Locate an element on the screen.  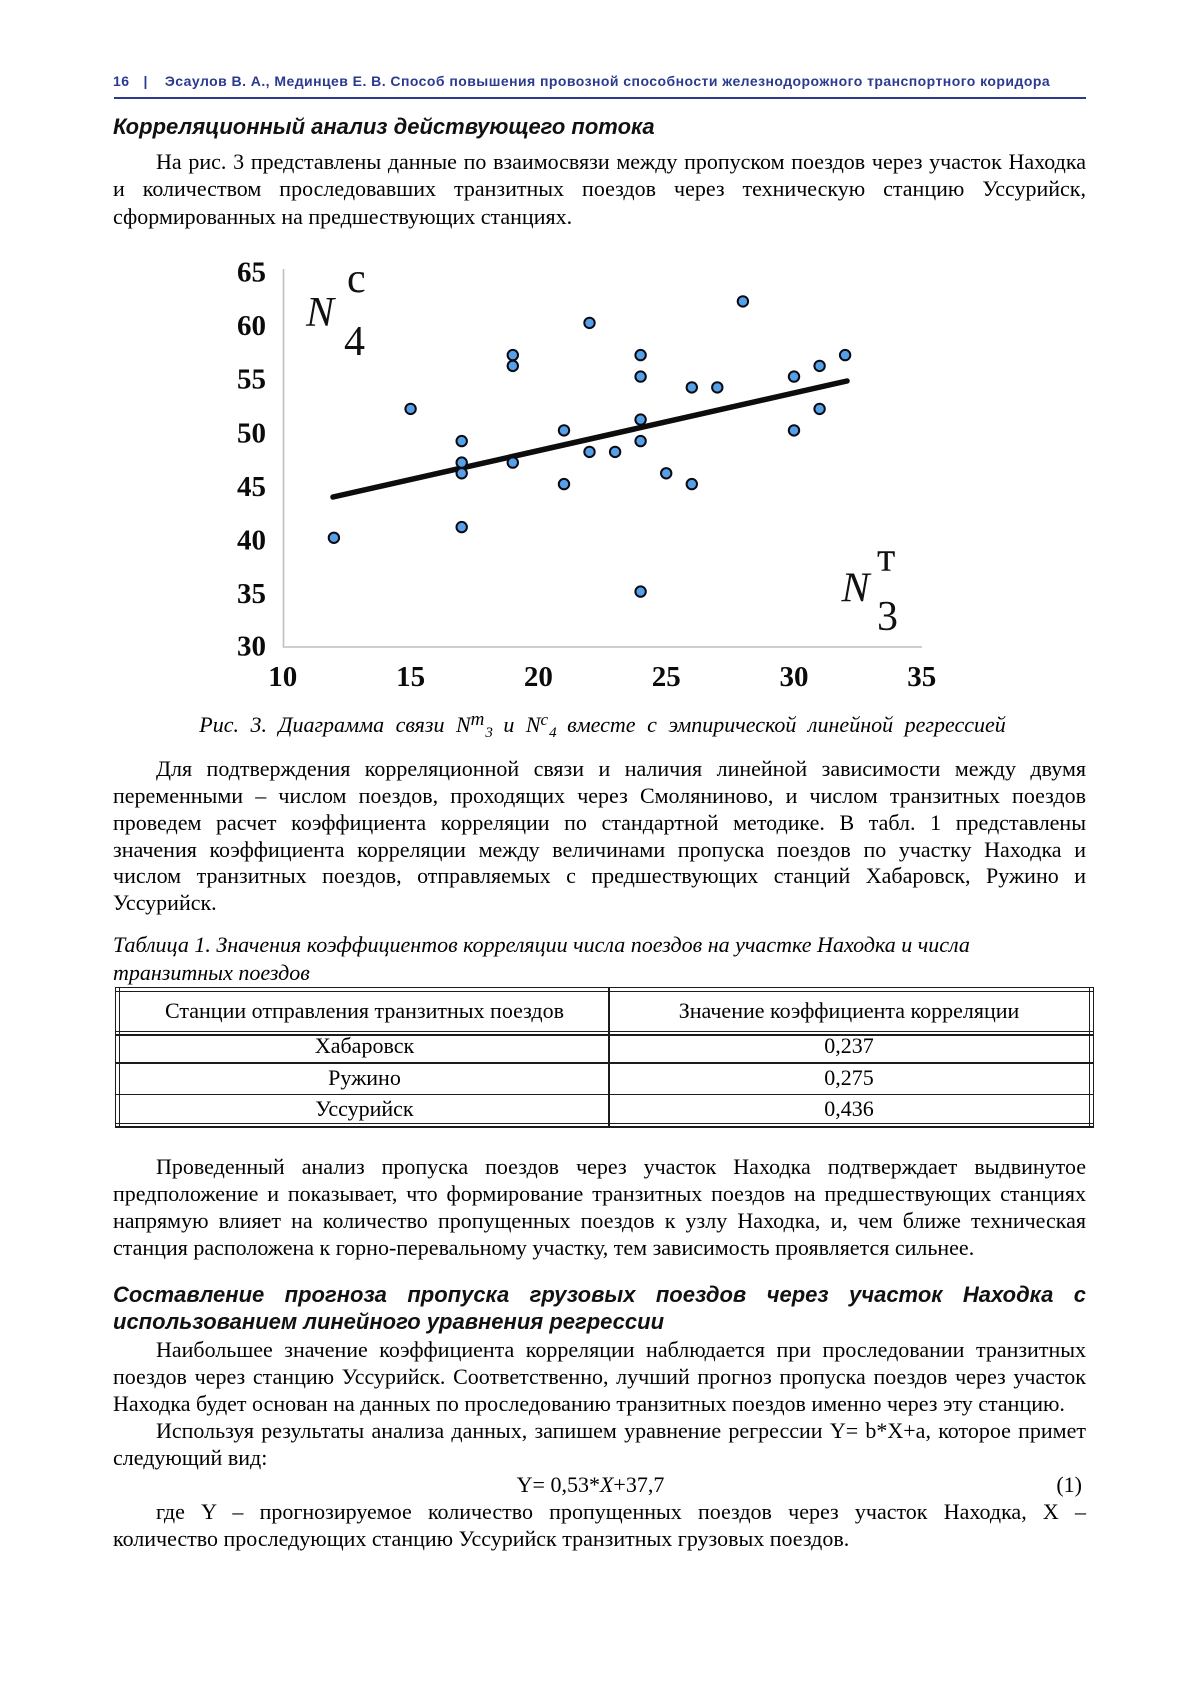
svg-text: 65 is located at coordinates (251, 273).